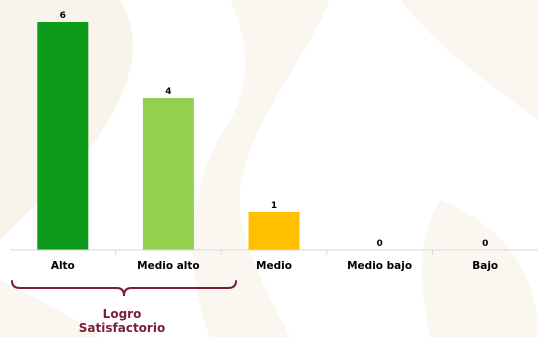 The image size is (538, 337). I want to click on category-label: Bajo, so click(485, 266).